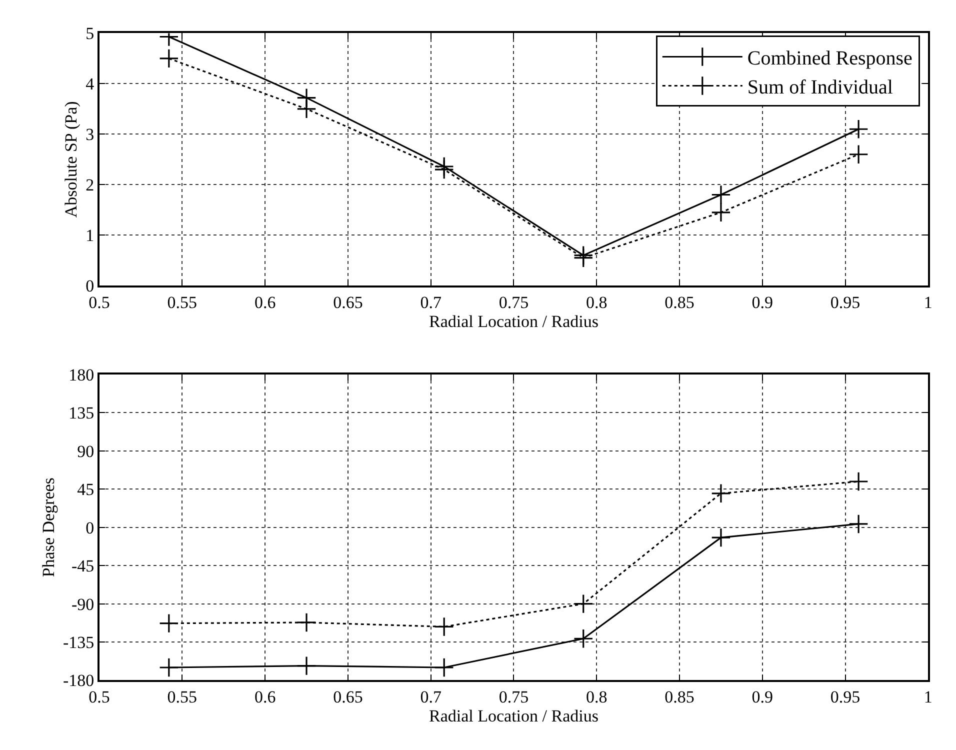 This screenshot has height=750, width=956. Describe the element at coordinates (82, 566) in the screenshot. I see `y-tick-label: -45` at that location.